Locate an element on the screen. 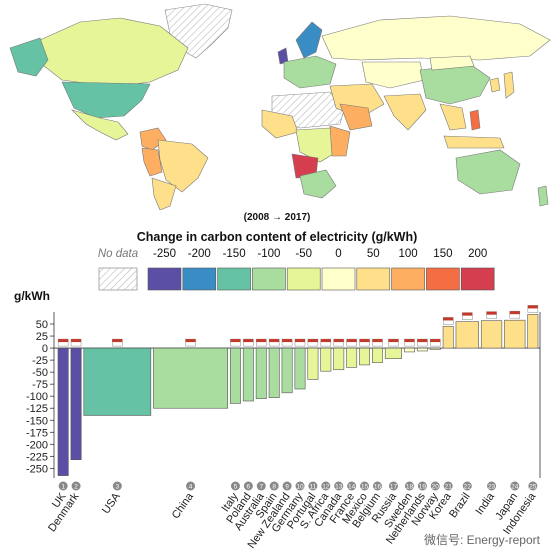 This screenshot has width=554, height=556. australia-region is located at coordinates (488, 172).